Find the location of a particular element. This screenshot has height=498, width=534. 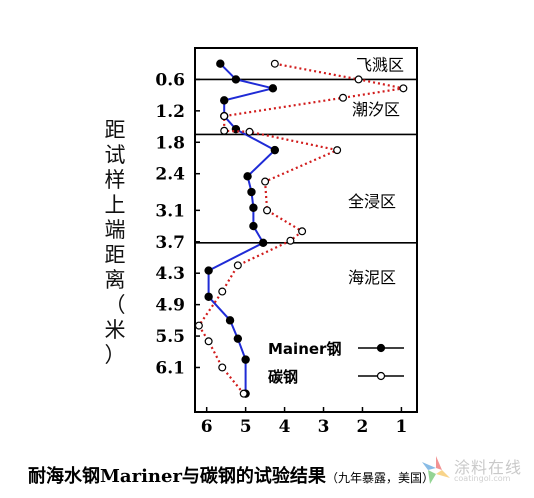

zone-label: 潮汐区 is located at coordinates (376, 109).